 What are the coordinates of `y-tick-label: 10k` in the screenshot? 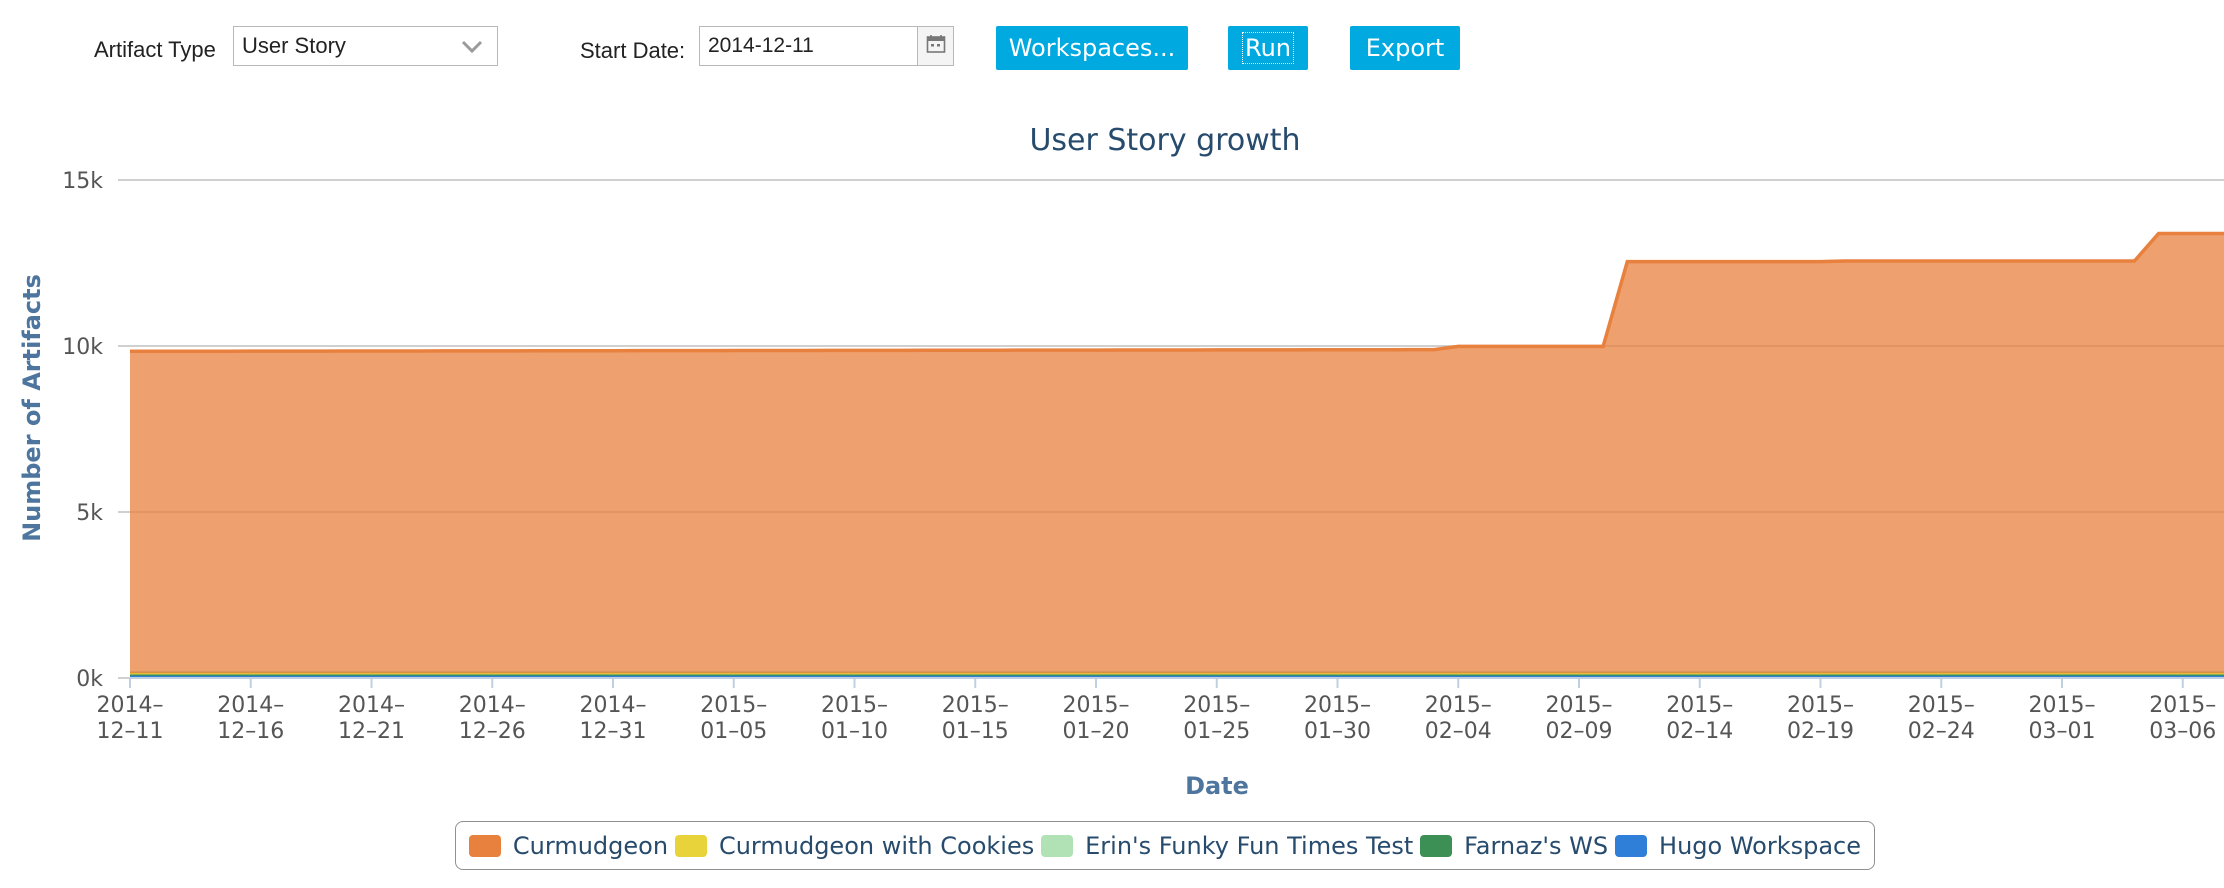 It's located at (82, 347).